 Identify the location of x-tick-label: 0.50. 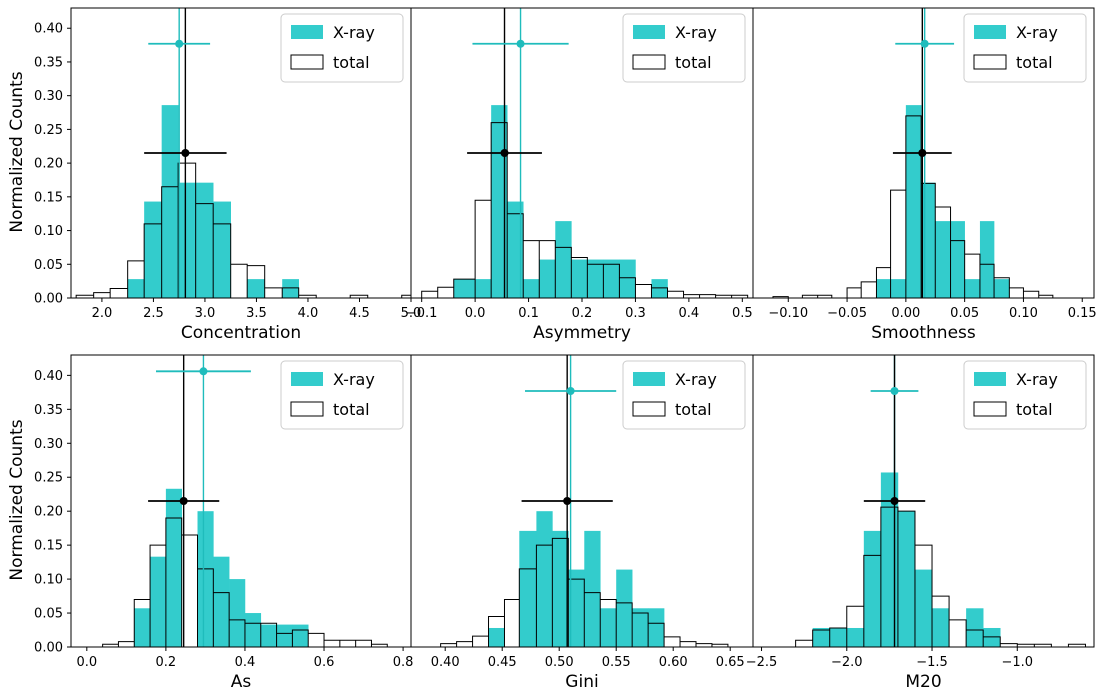
(559, 662).